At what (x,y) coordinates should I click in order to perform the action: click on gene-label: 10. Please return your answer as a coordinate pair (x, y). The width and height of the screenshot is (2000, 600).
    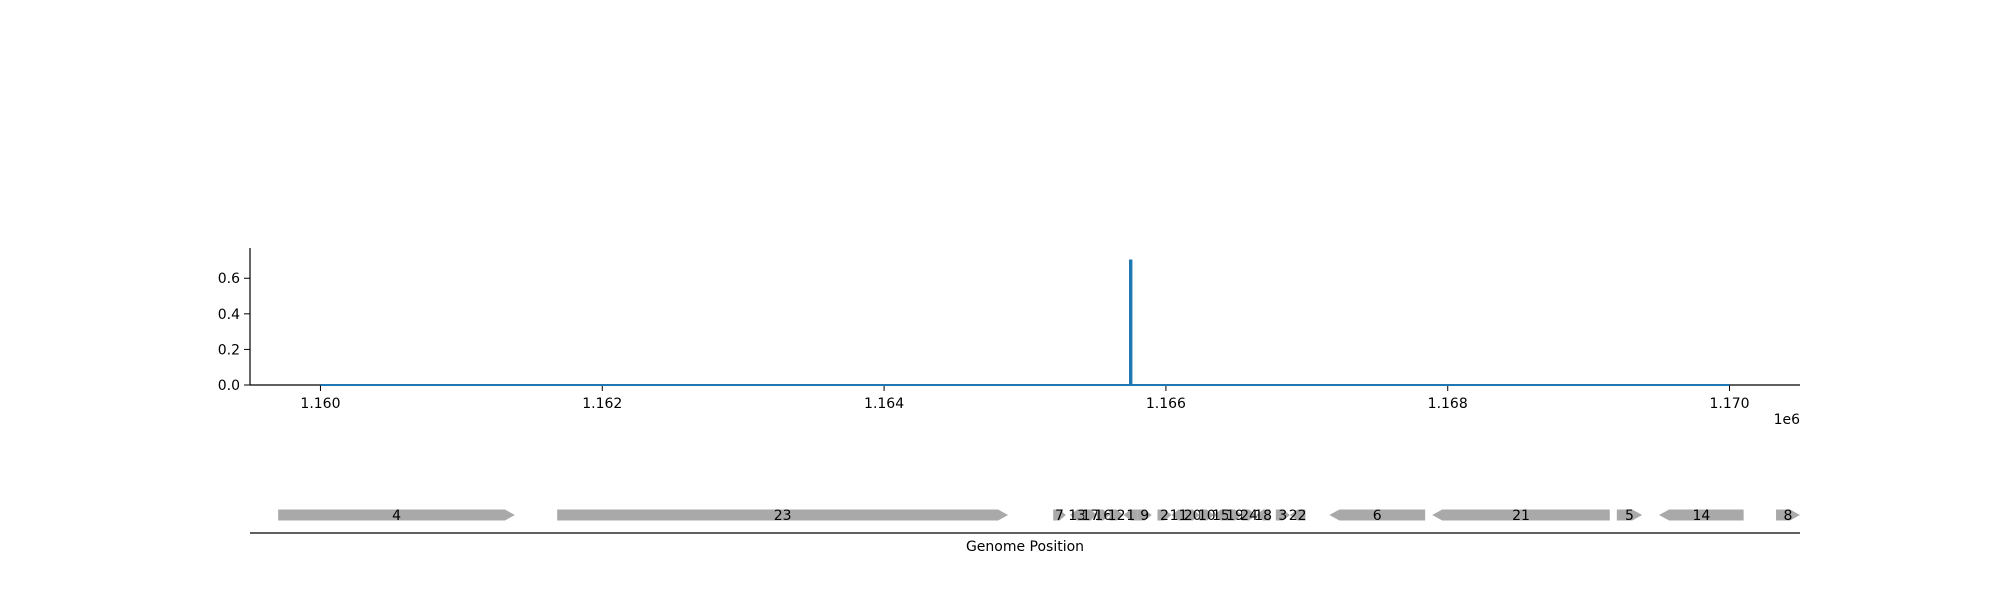
    Looking at the image, I should click on (1207, 516).